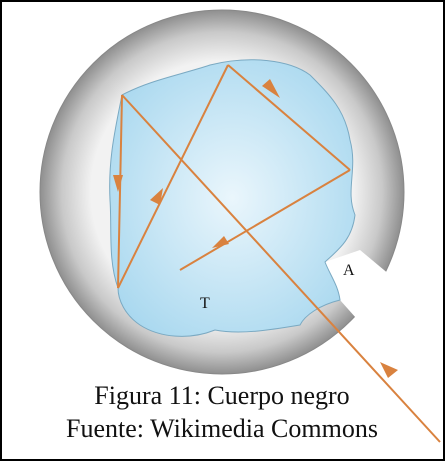  Describe the element at coordinates (222, 428) in the screenshot. I see `caption-line: Fuente: Wikimedia Commons` at that location.